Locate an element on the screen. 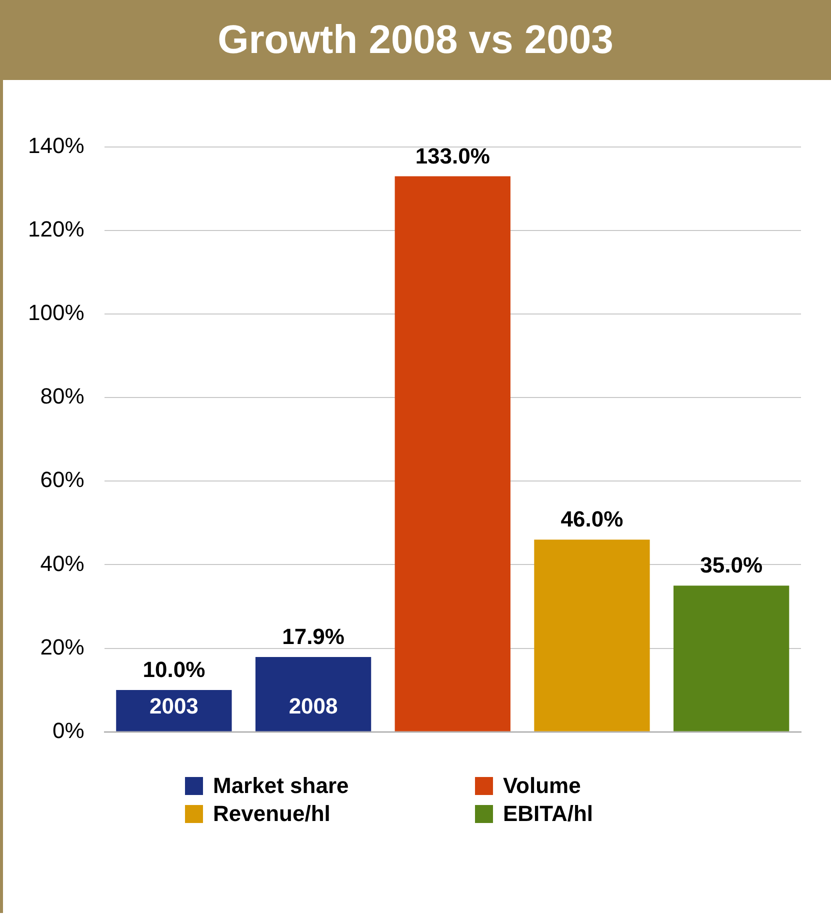  y-tick-label: 80% is located at coordinates (62, 396).